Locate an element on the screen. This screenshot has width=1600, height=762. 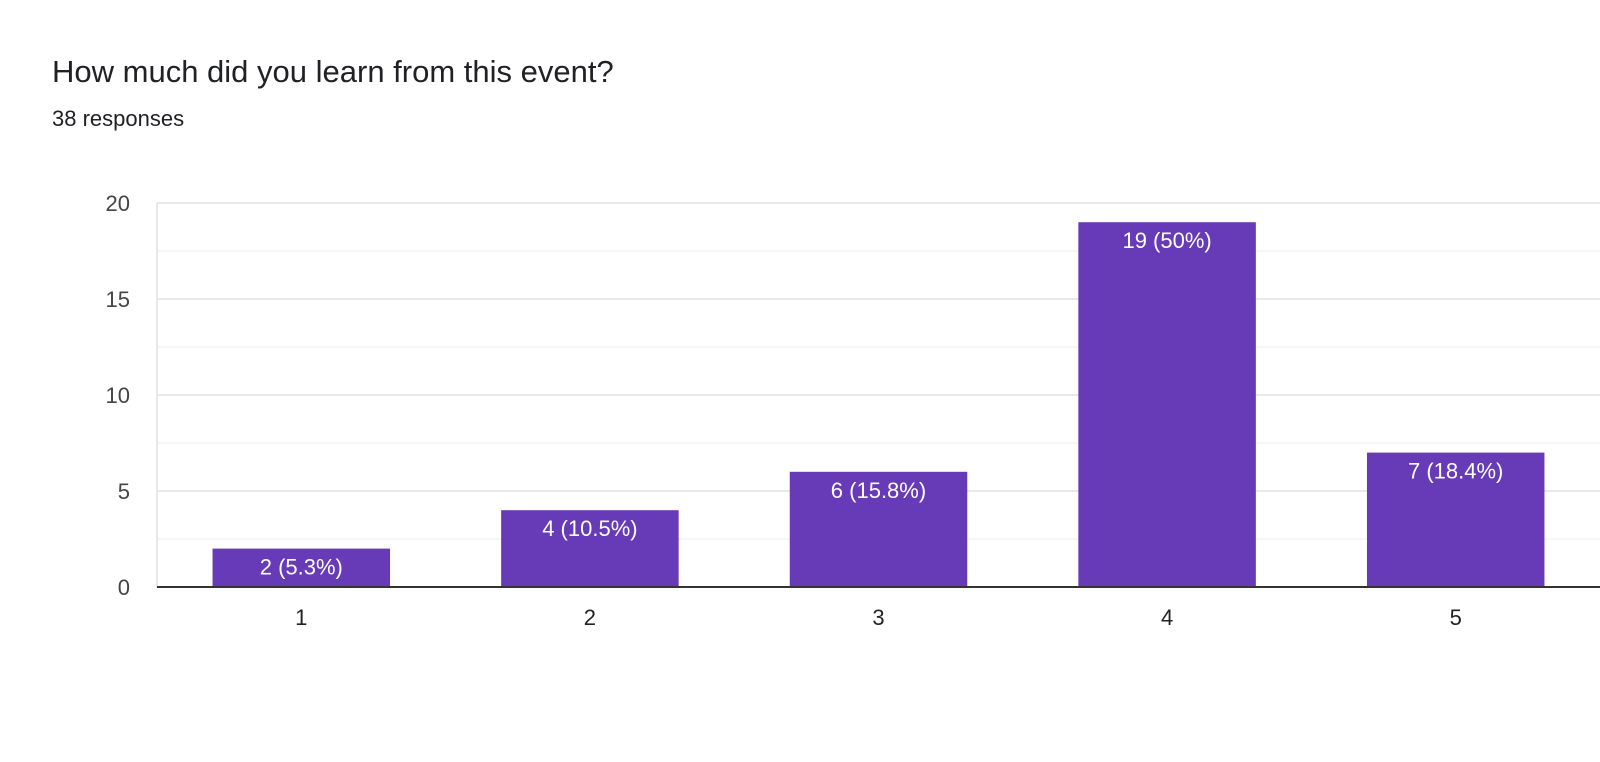
x-tick-label-4: 4 is located at coordinates (1167, 617).